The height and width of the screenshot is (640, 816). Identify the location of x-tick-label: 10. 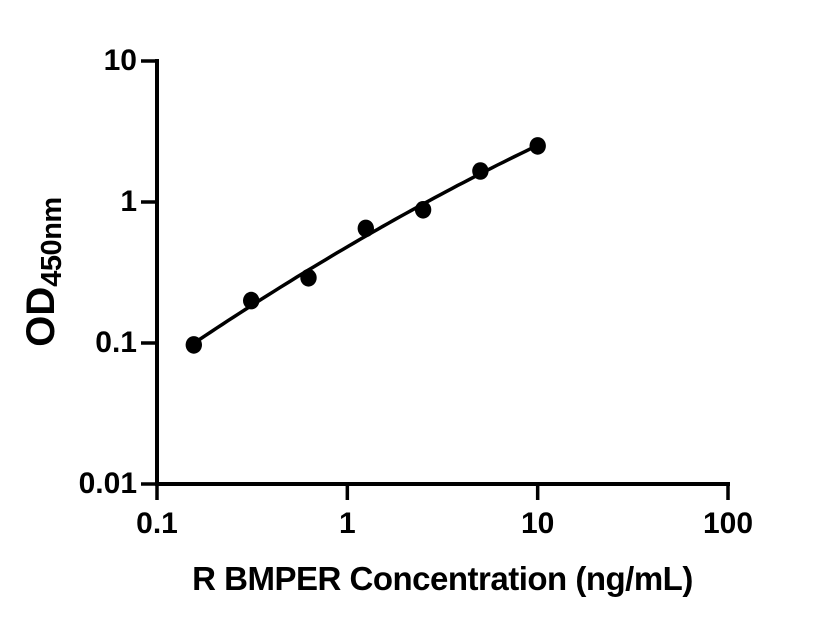
(538, 523).